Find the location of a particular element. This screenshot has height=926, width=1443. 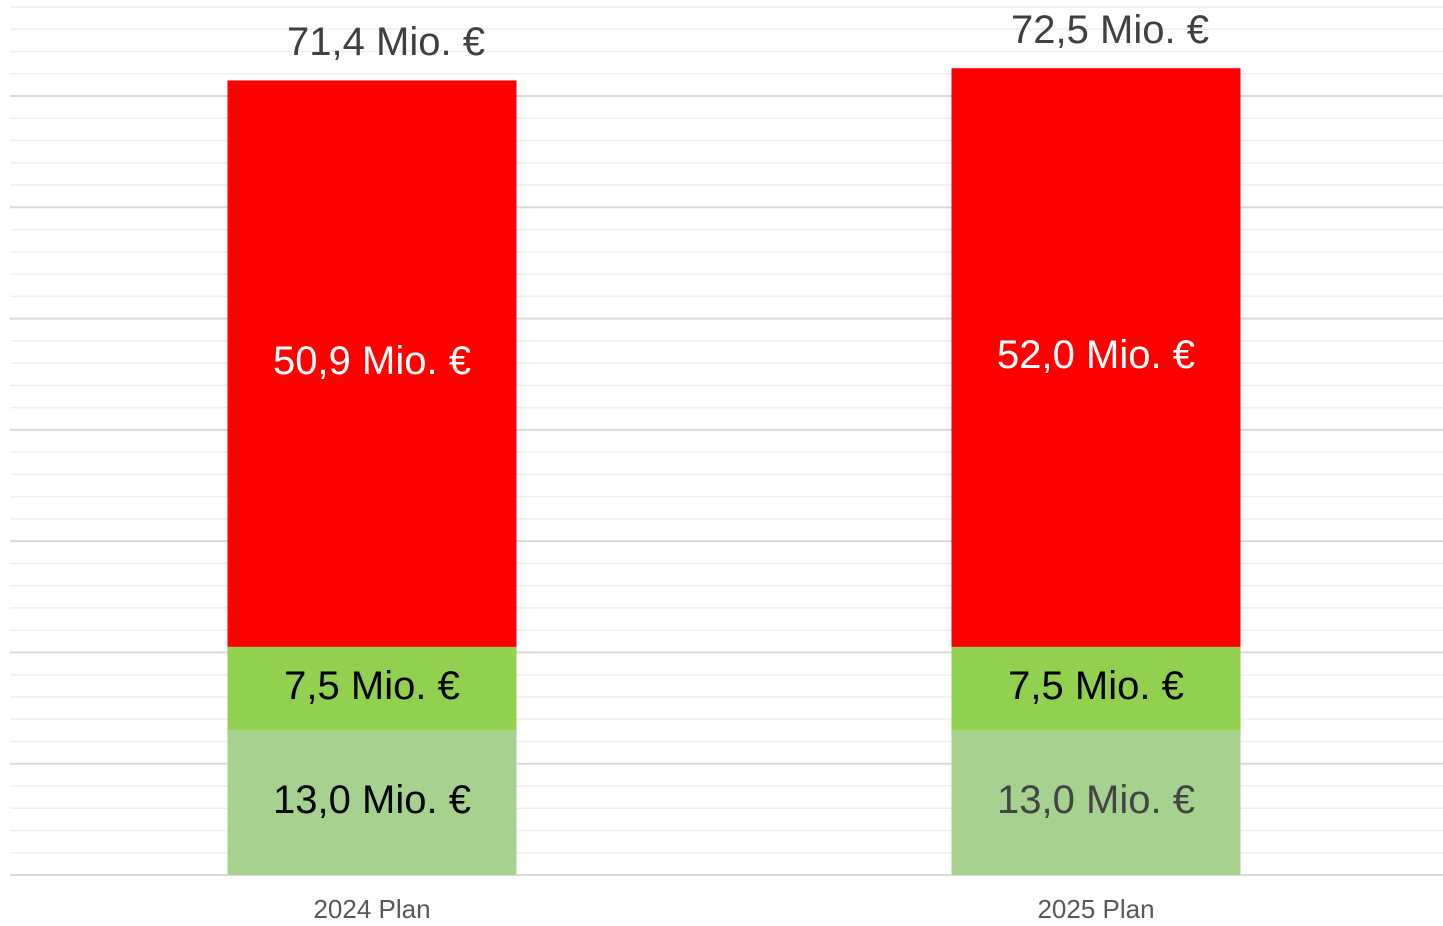

value-label: 52,0 Mio. € is located at coordinates (1096, 355).